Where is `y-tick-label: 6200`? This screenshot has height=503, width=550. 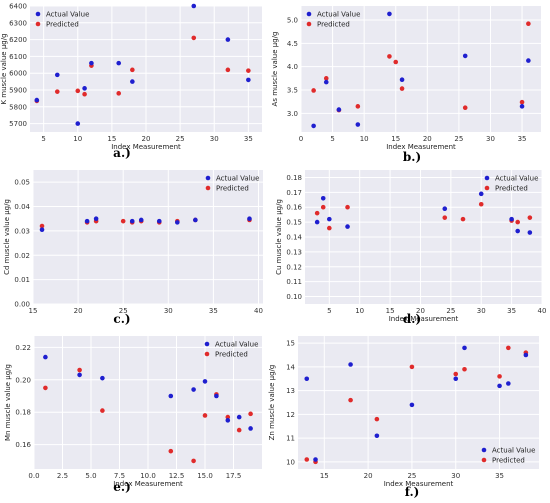 y-tick-label: 6200 is located at coordinates (18, 40).